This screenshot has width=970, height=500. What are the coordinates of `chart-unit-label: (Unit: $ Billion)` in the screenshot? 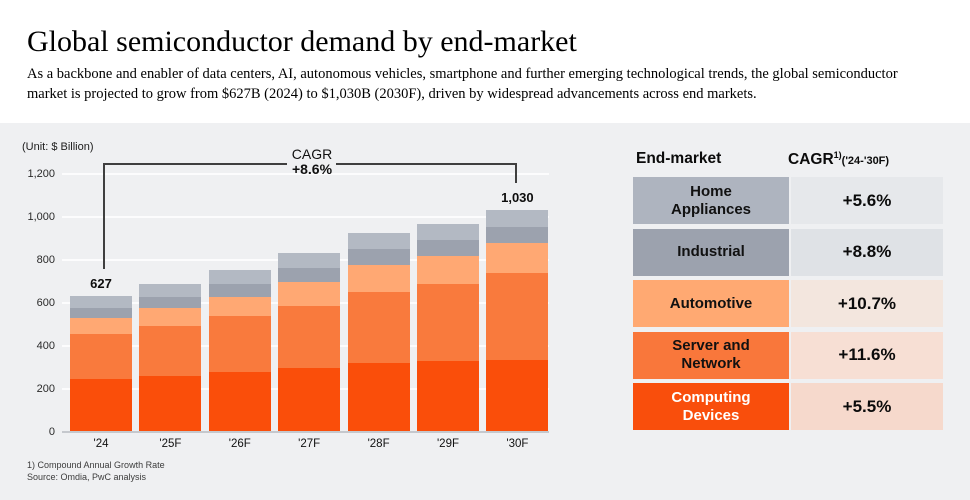 It's located at (58, 147).